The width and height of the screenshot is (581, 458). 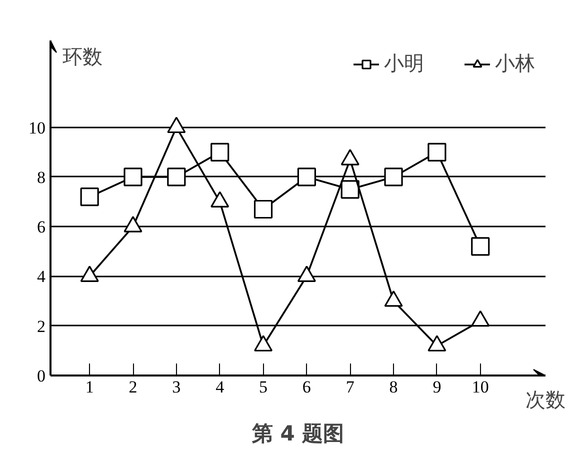 What do you see at coordinates (437, 387) in the screenshot?
I see `x-tick-label: 9` at bounding box center [437, 387].